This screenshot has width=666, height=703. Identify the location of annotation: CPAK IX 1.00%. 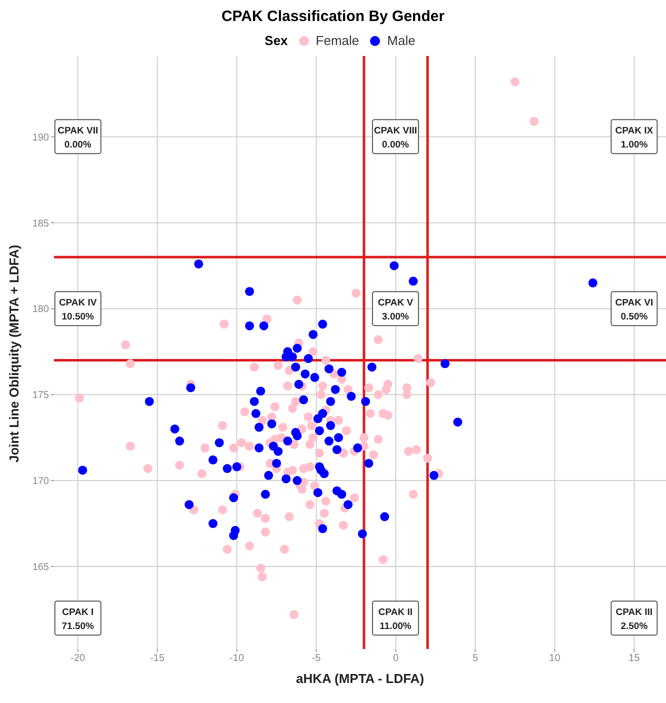
(634, 138).